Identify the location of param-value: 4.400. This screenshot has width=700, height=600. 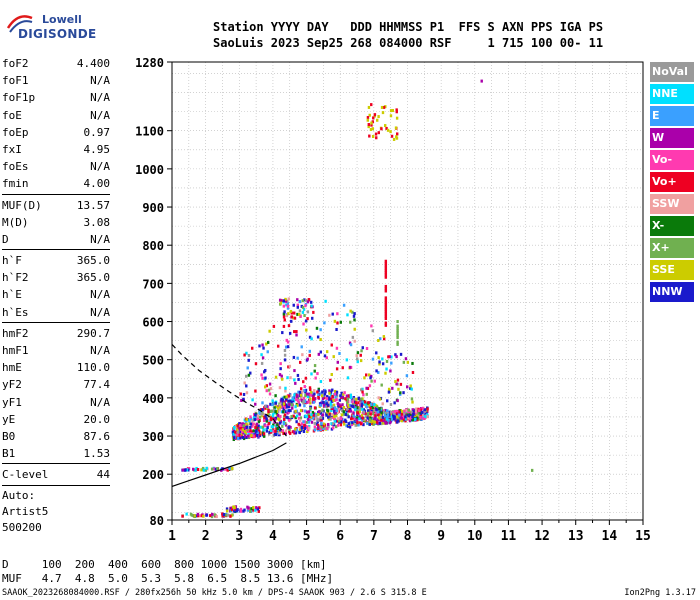
(93, 63).